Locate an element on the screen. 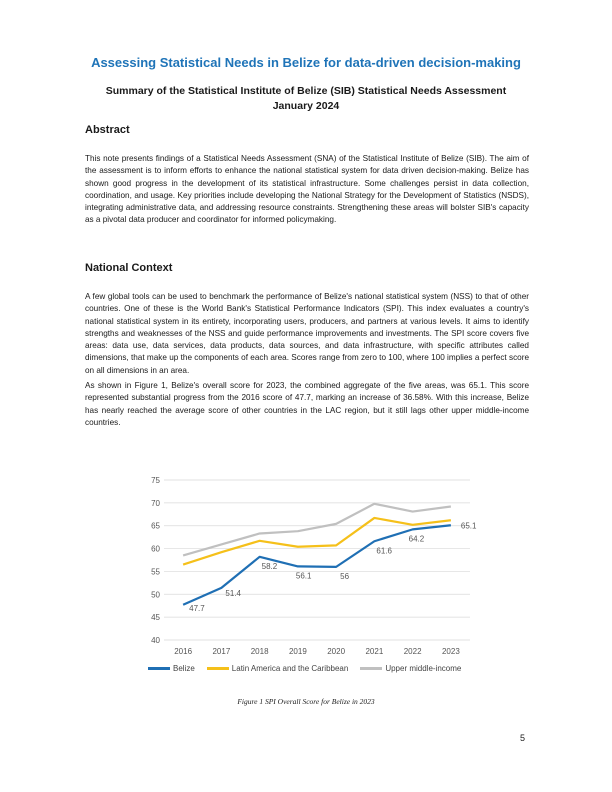 Image resolution: width=612 pixels, height=792 pixels. subtitle-date: January 2024 is located at coordinates (306, 106).